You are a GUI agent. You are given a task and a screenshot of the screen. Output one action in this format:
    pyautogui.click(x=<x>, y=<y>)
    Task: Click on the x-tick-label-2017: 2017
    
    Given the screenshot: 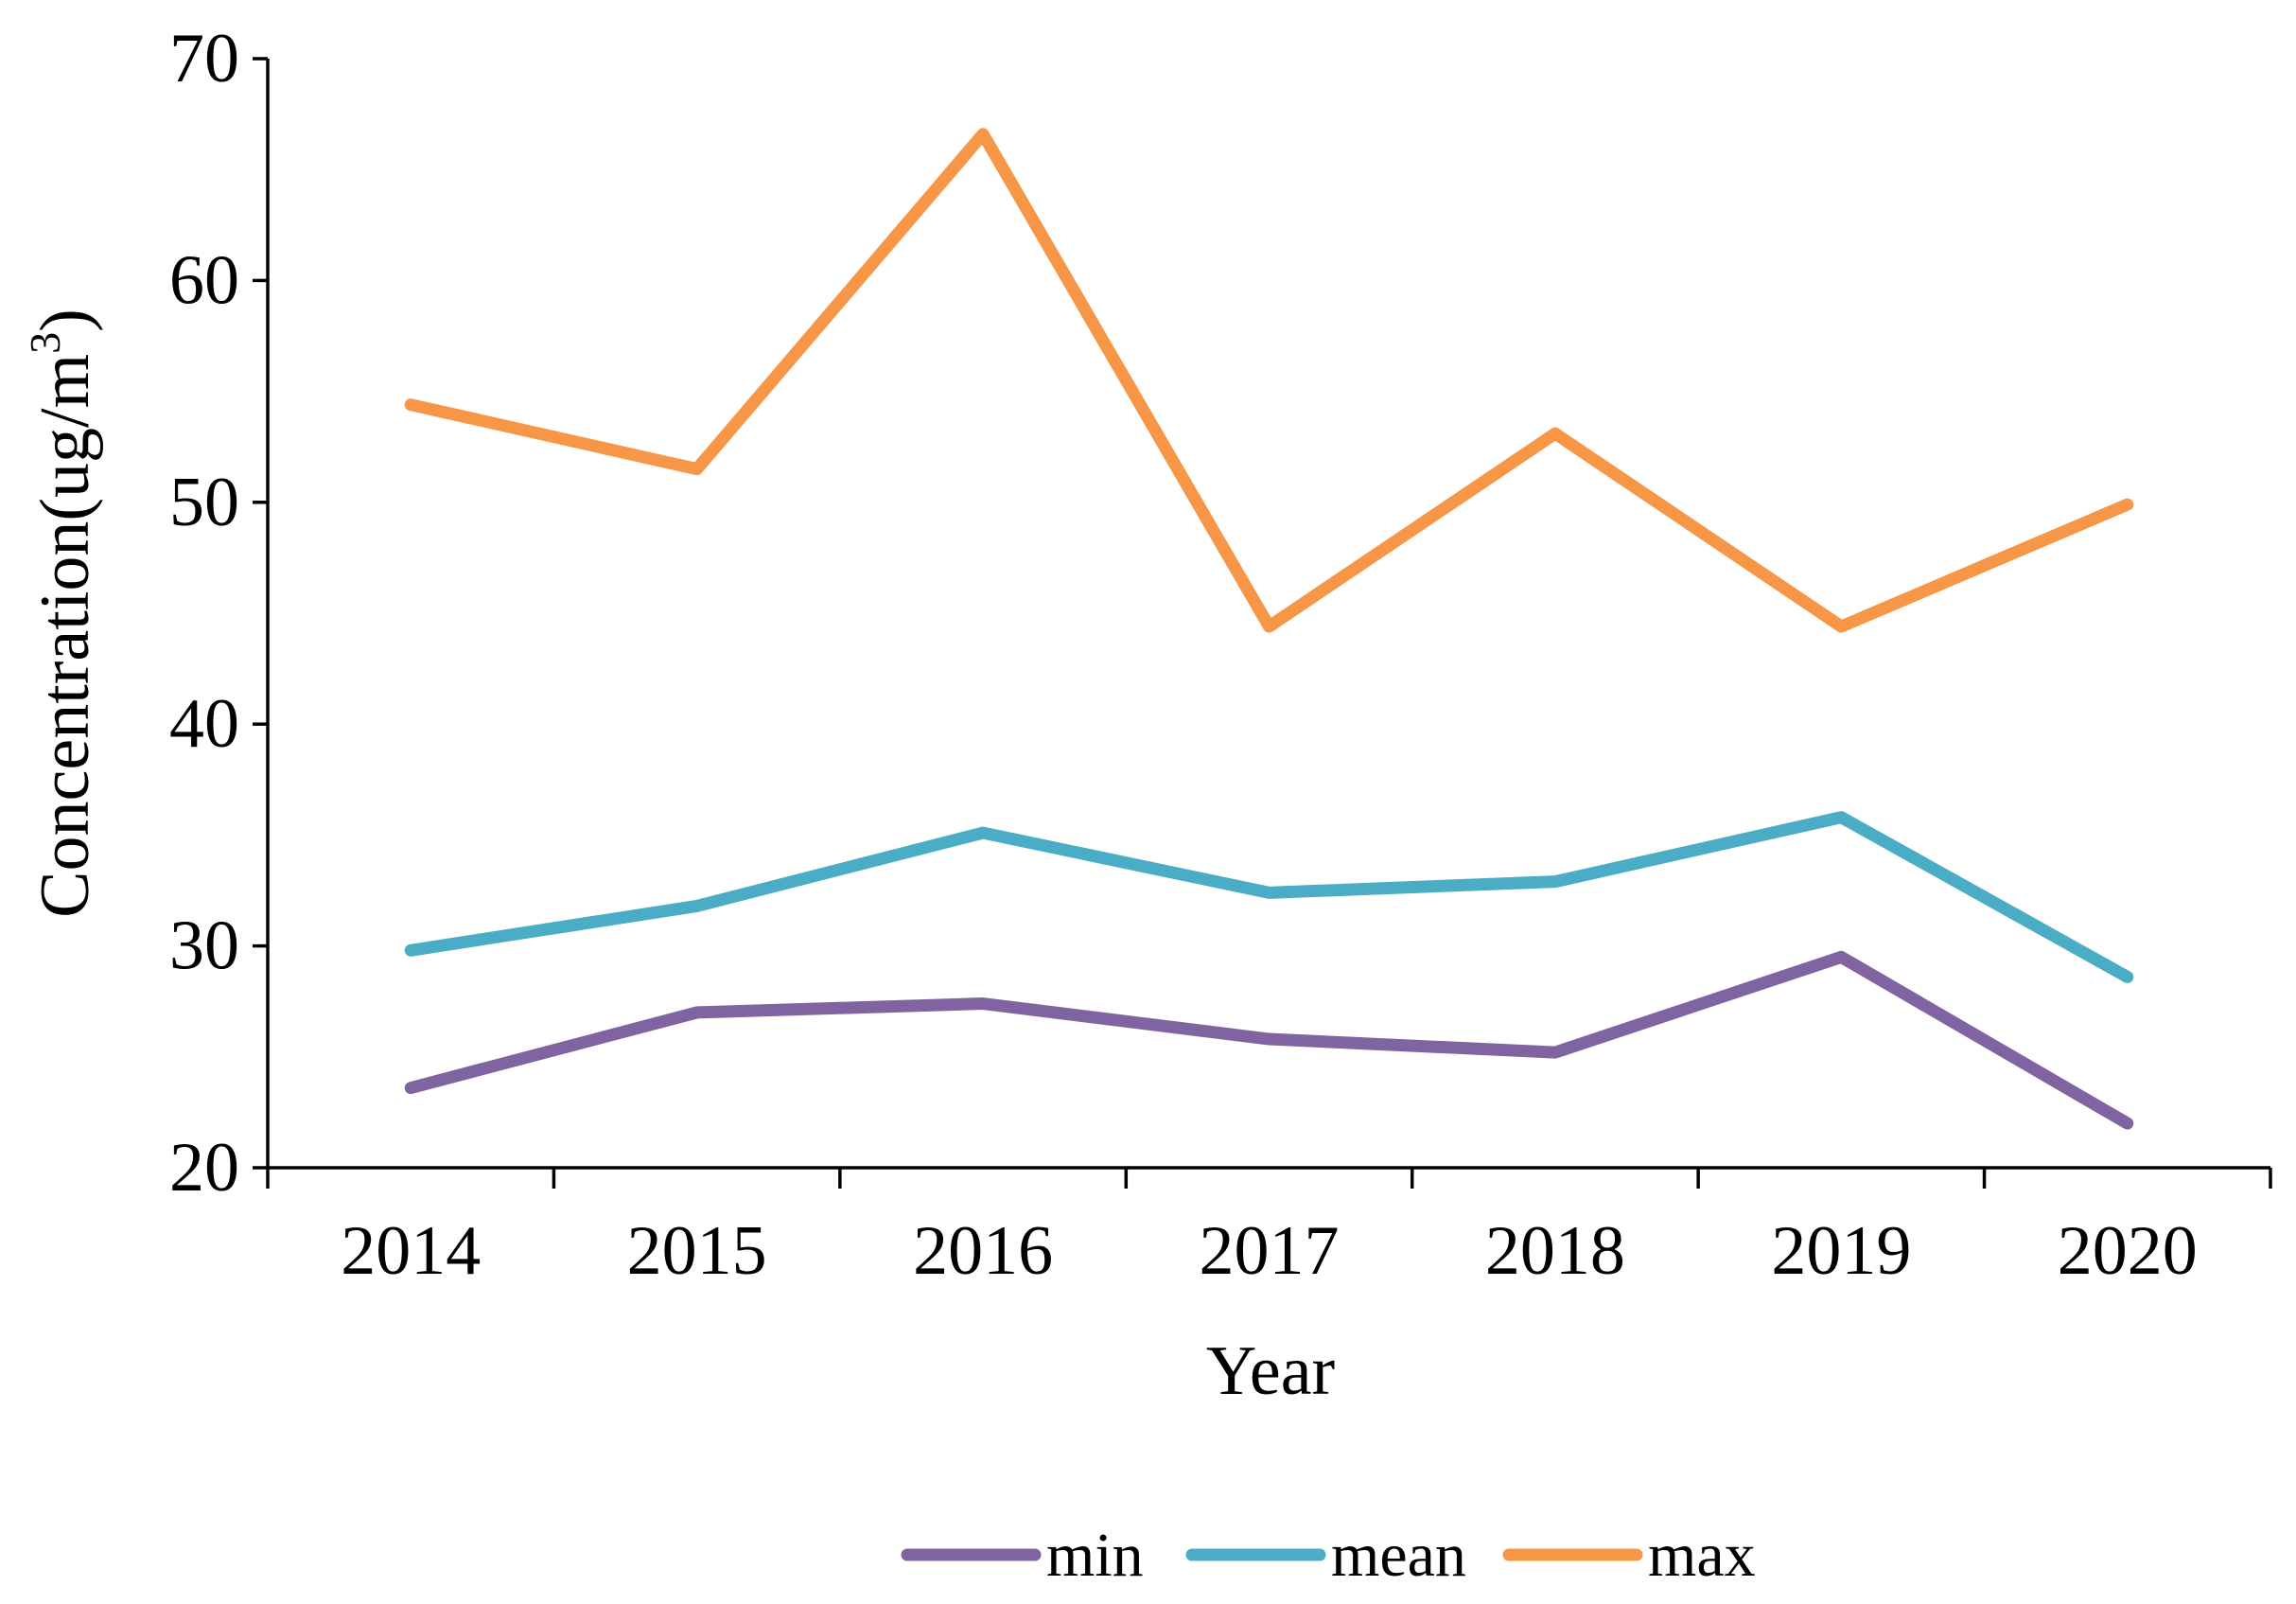 What is the action you would take?
    pyautogui.click(x=1270, y=1251)
    